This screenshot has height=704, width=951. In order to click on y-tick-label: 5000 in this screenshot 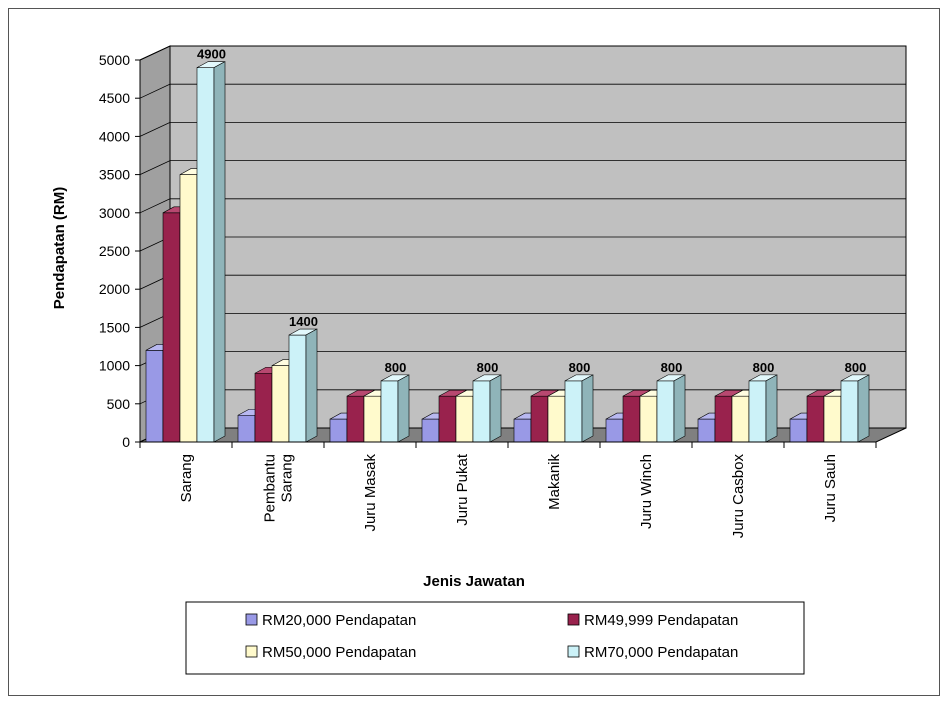, I will do `click(114, 60)`.